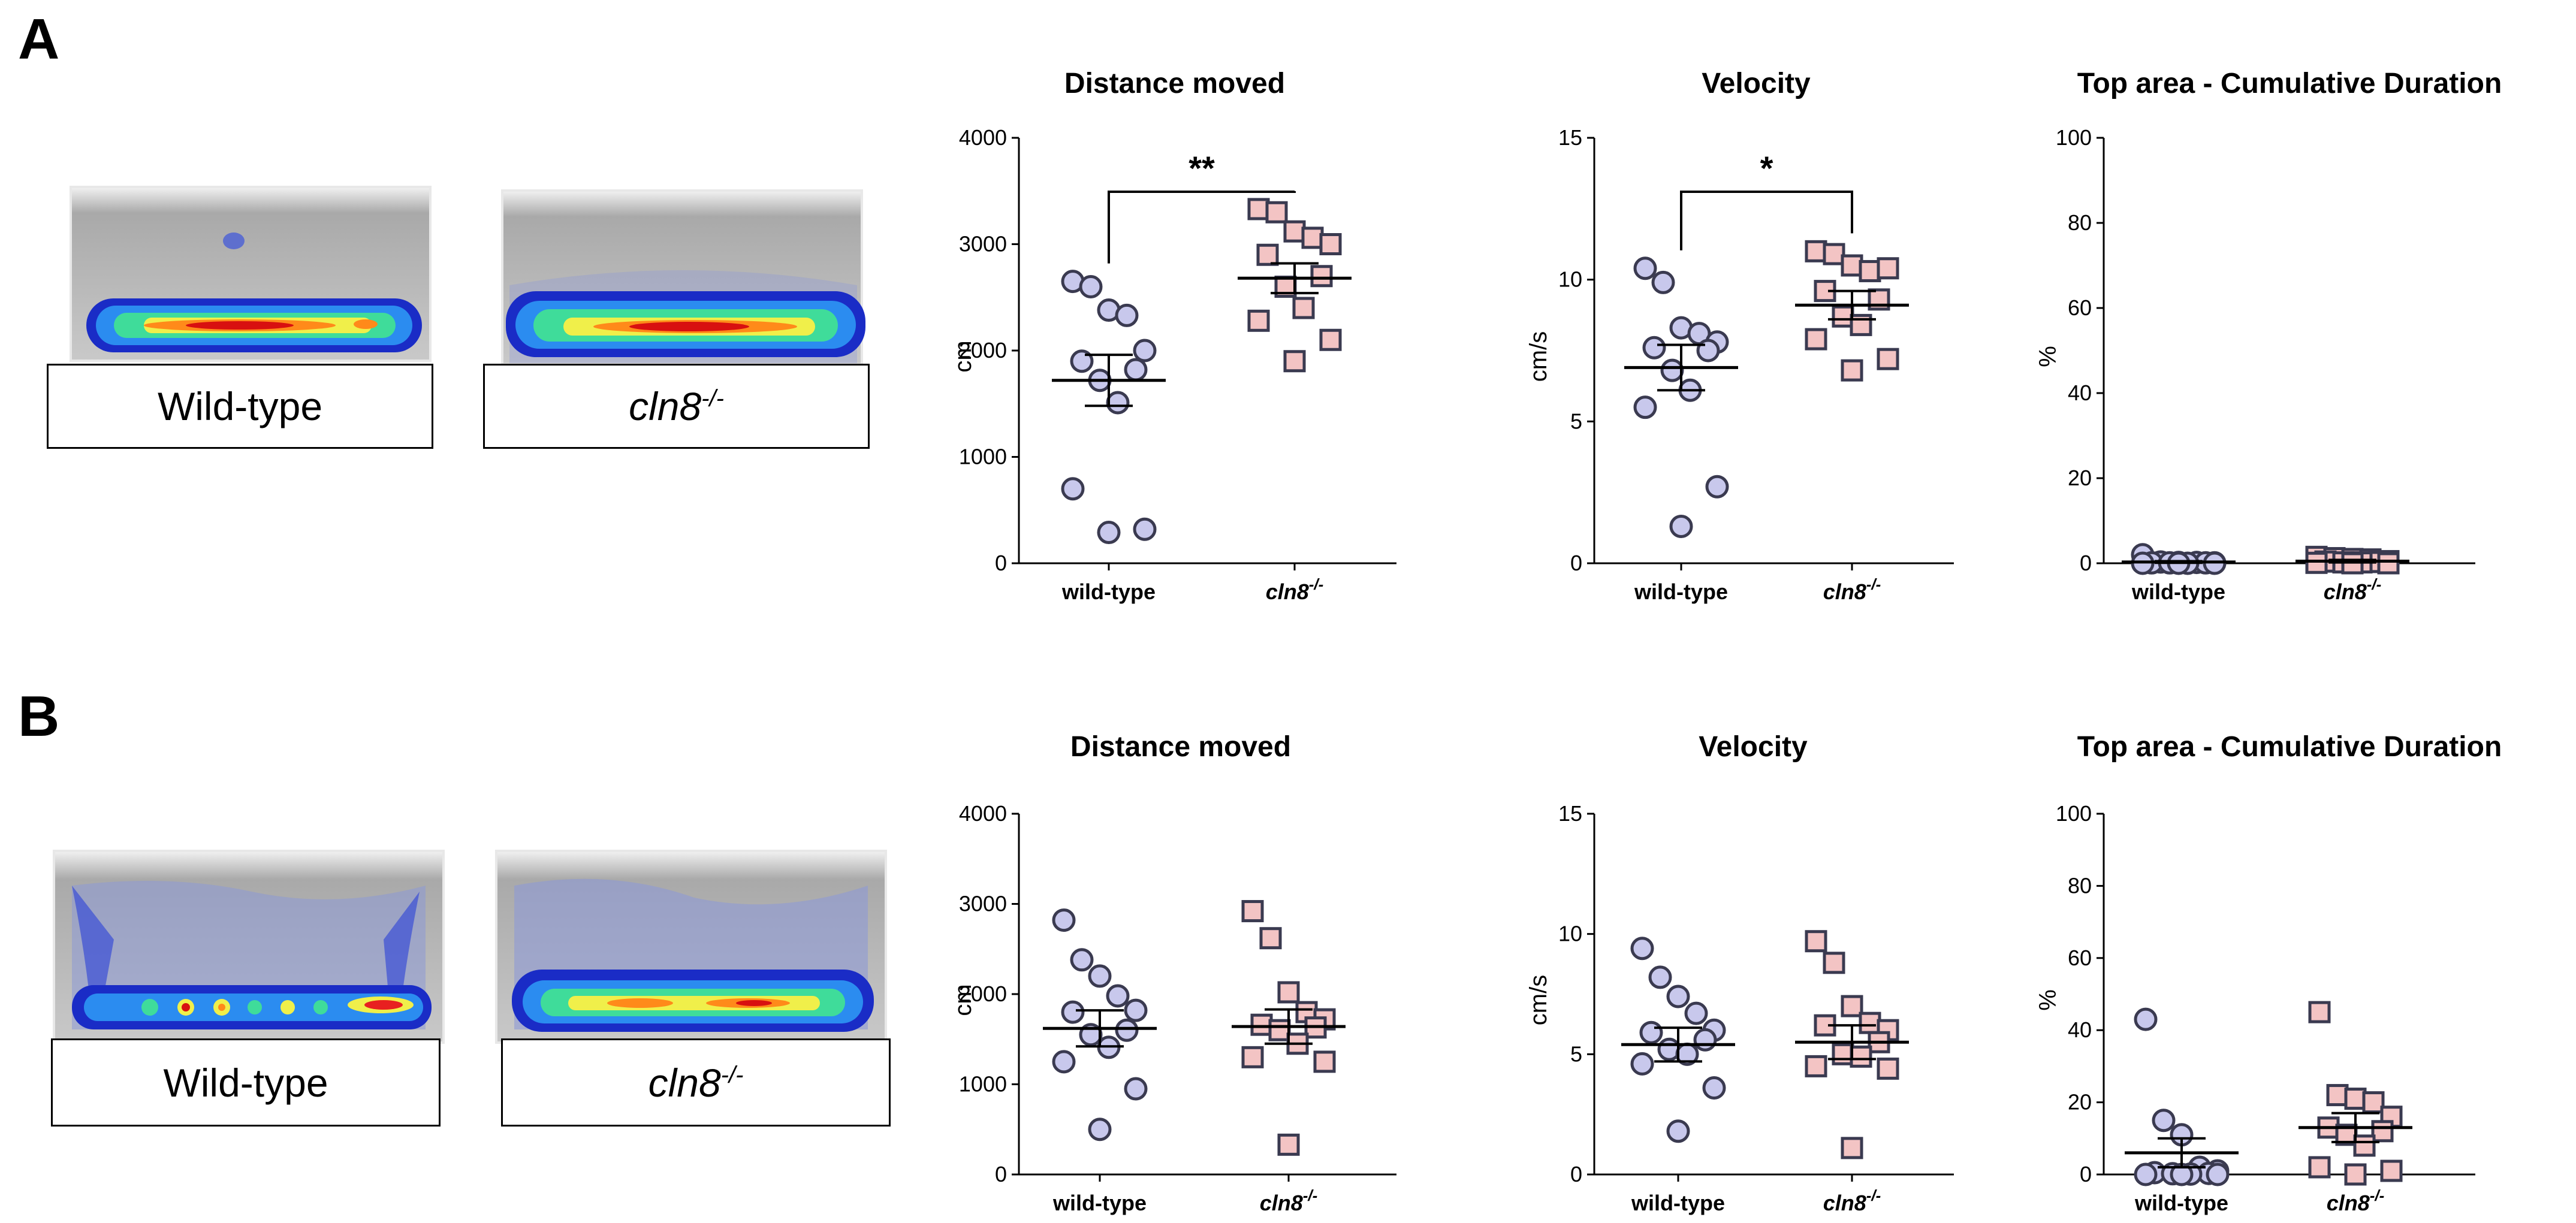 The image size is (2576, 1223). What do you see at coordinates (2289, 747) in the screenshot?
I see `chart-title: Top area - Cumulative Duration` at bounding box center [2289, 747].